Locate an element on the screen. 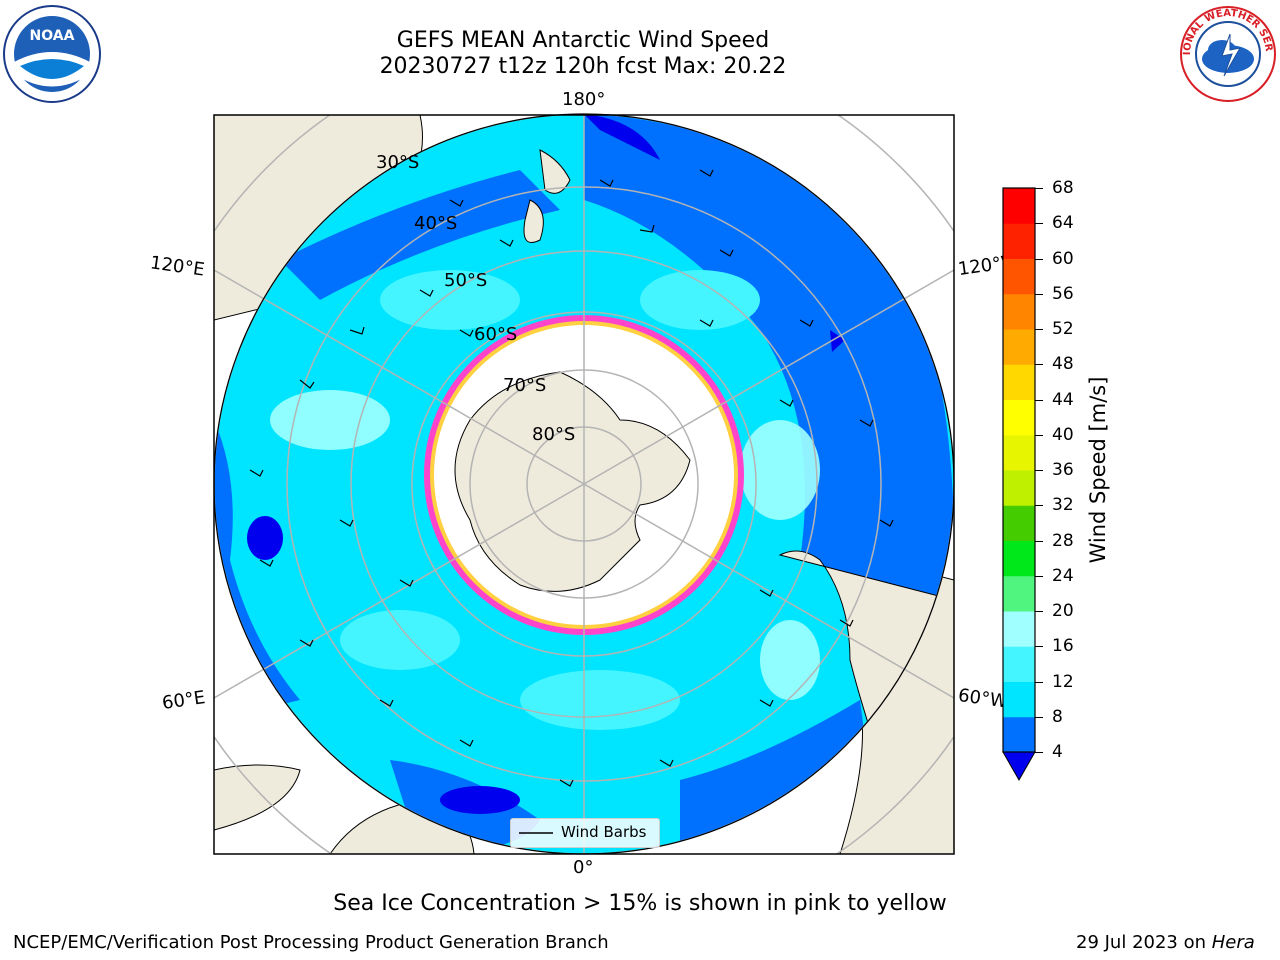 The image size is (1280, 960). footer-date: 29 Jul 2023 on Hera is located at coordinates (1165, 942).